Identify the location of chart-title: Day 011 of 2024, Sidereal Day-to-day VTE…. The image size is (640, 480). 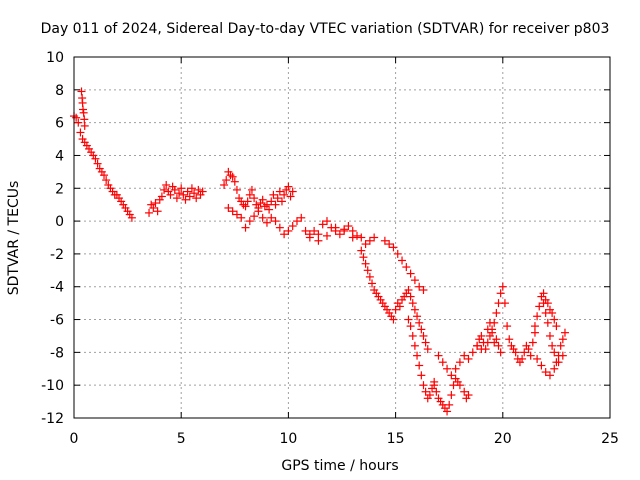
(325, 29).